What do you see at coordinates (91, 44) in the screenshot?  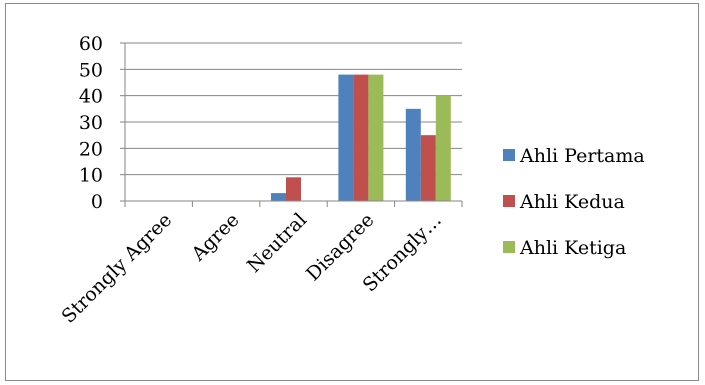 I see `y-tick-label: 60` at bounding box center [91, 44].